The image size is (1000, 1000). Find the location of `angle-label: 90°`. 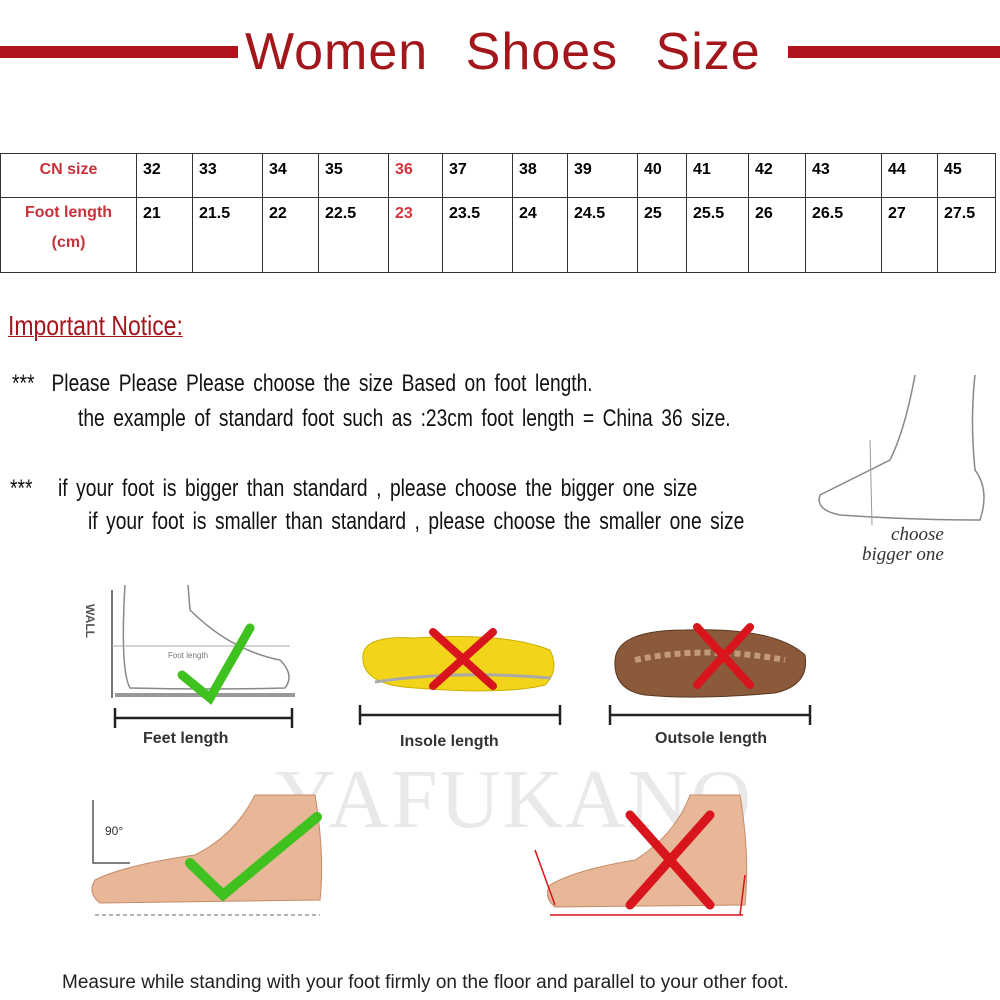

angle-label: 90° is located at coordinates (114, 831).